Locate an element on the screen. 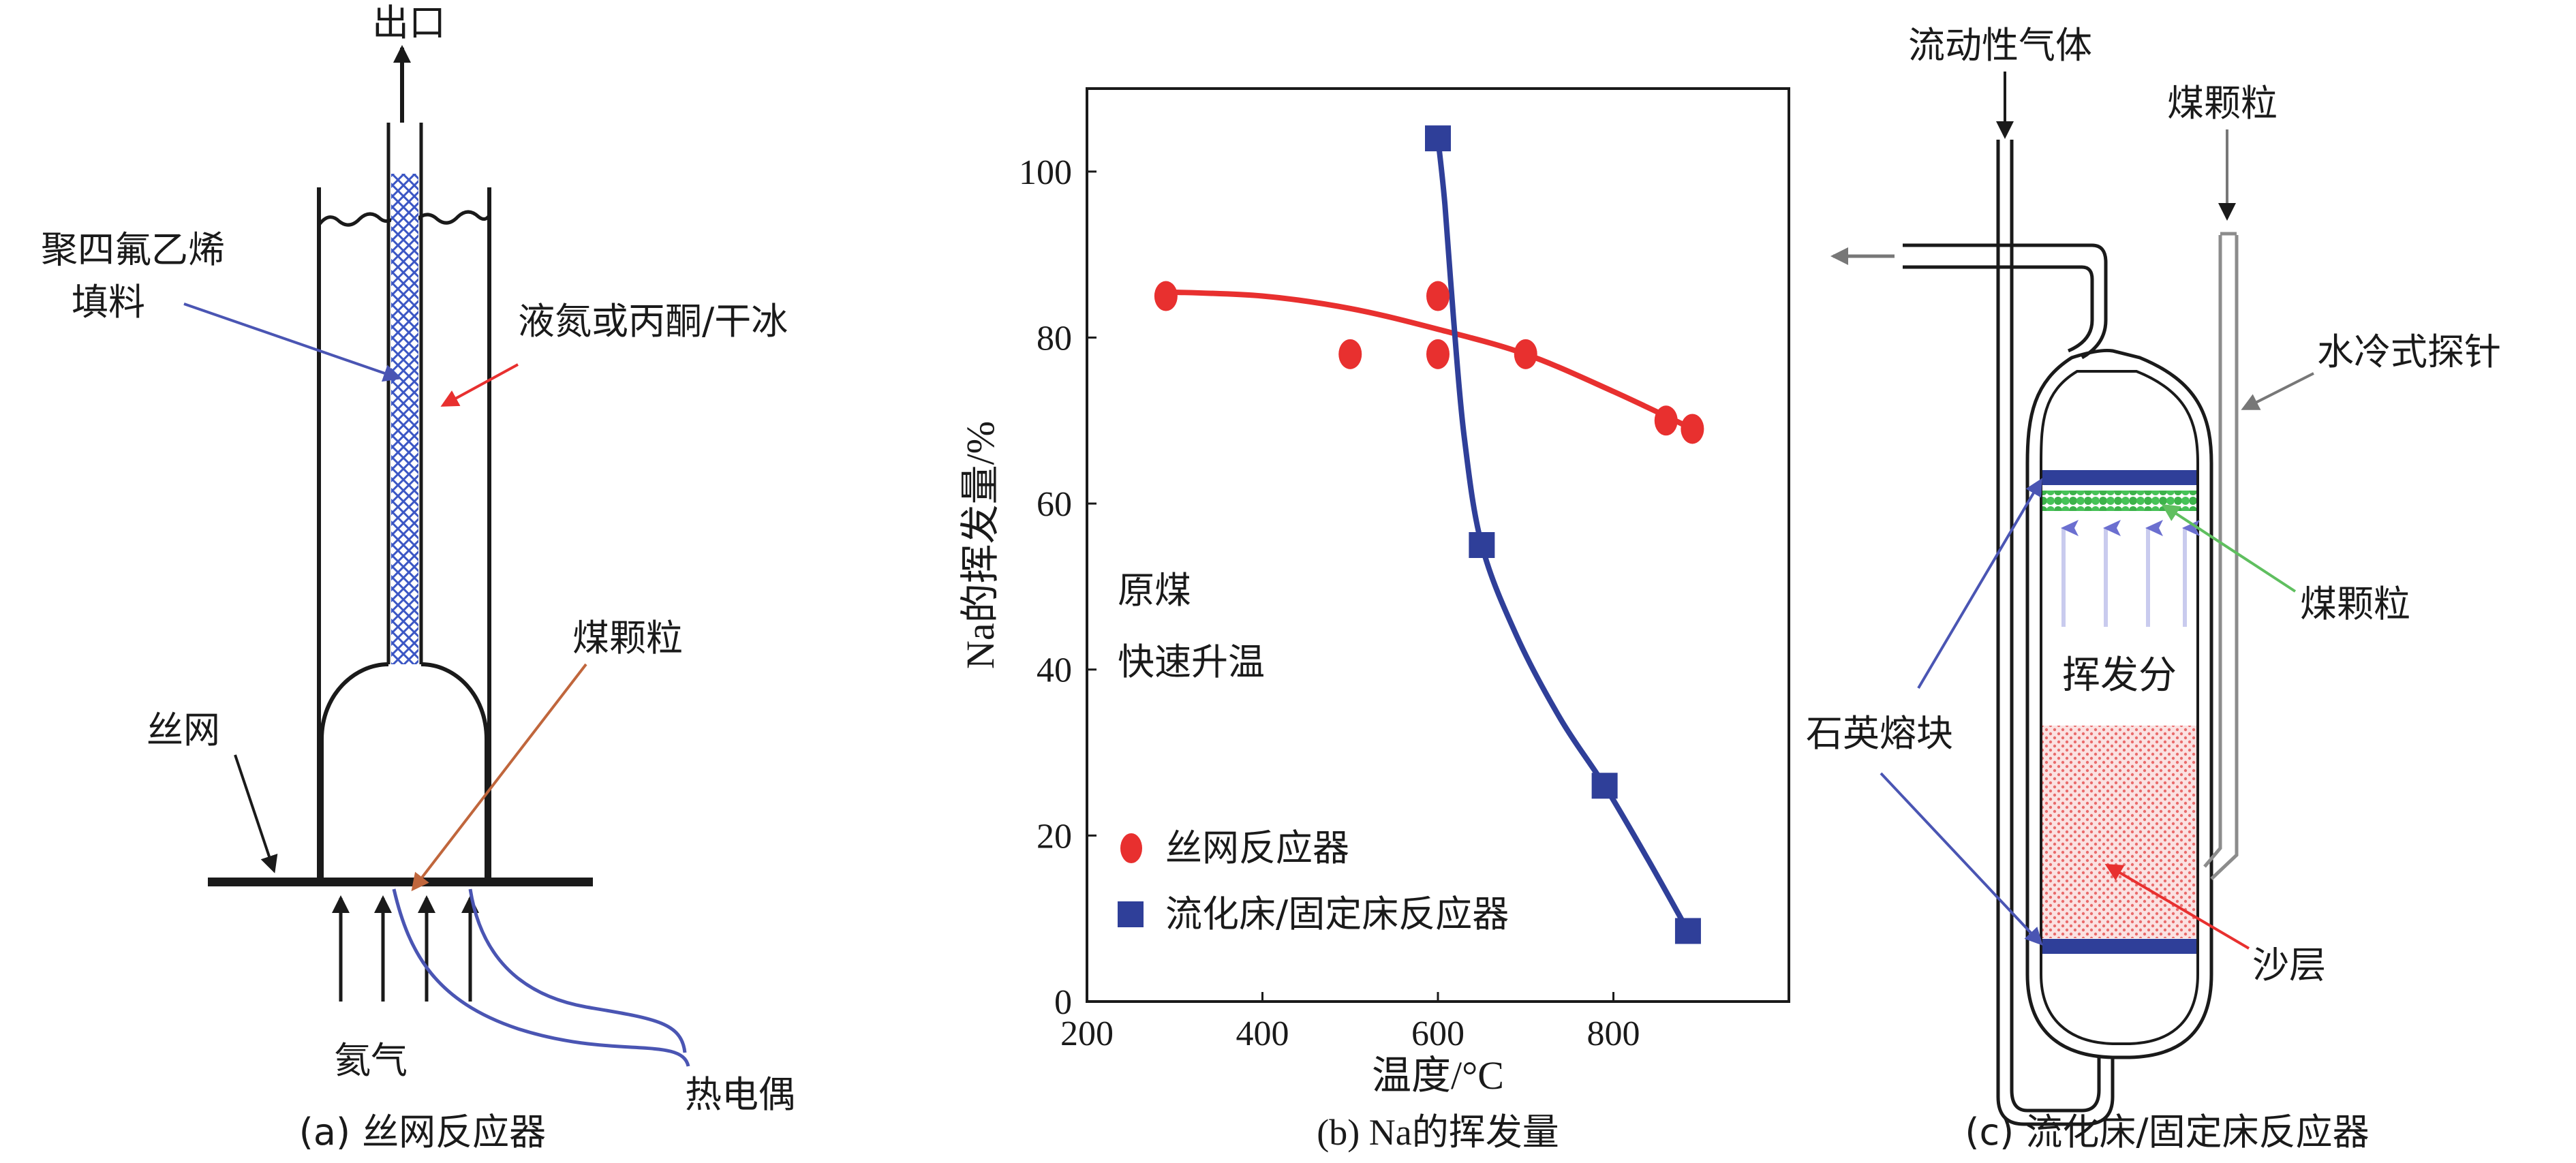 The width and height of the screenshot is (2576, 1163). water-probe-pointer is located at coordinates (2277, 391).